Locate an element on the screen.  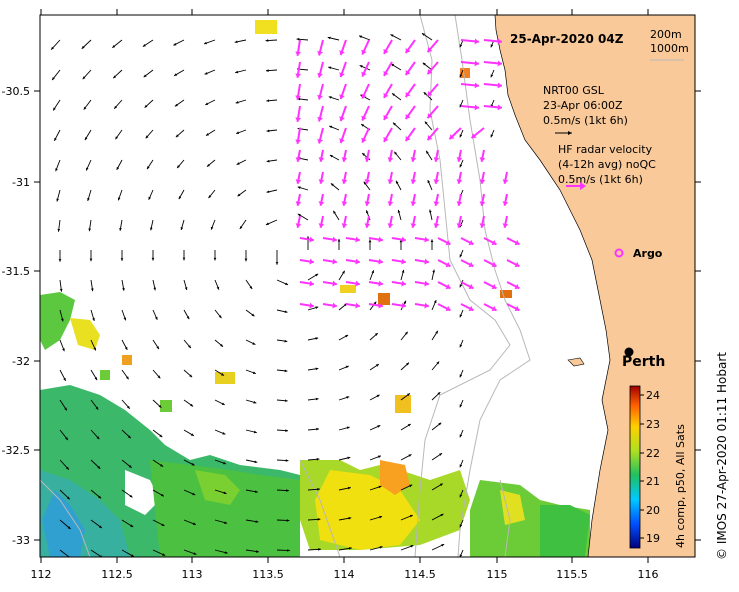
x-tick-label: 112 is located at coordinates (41, 574).